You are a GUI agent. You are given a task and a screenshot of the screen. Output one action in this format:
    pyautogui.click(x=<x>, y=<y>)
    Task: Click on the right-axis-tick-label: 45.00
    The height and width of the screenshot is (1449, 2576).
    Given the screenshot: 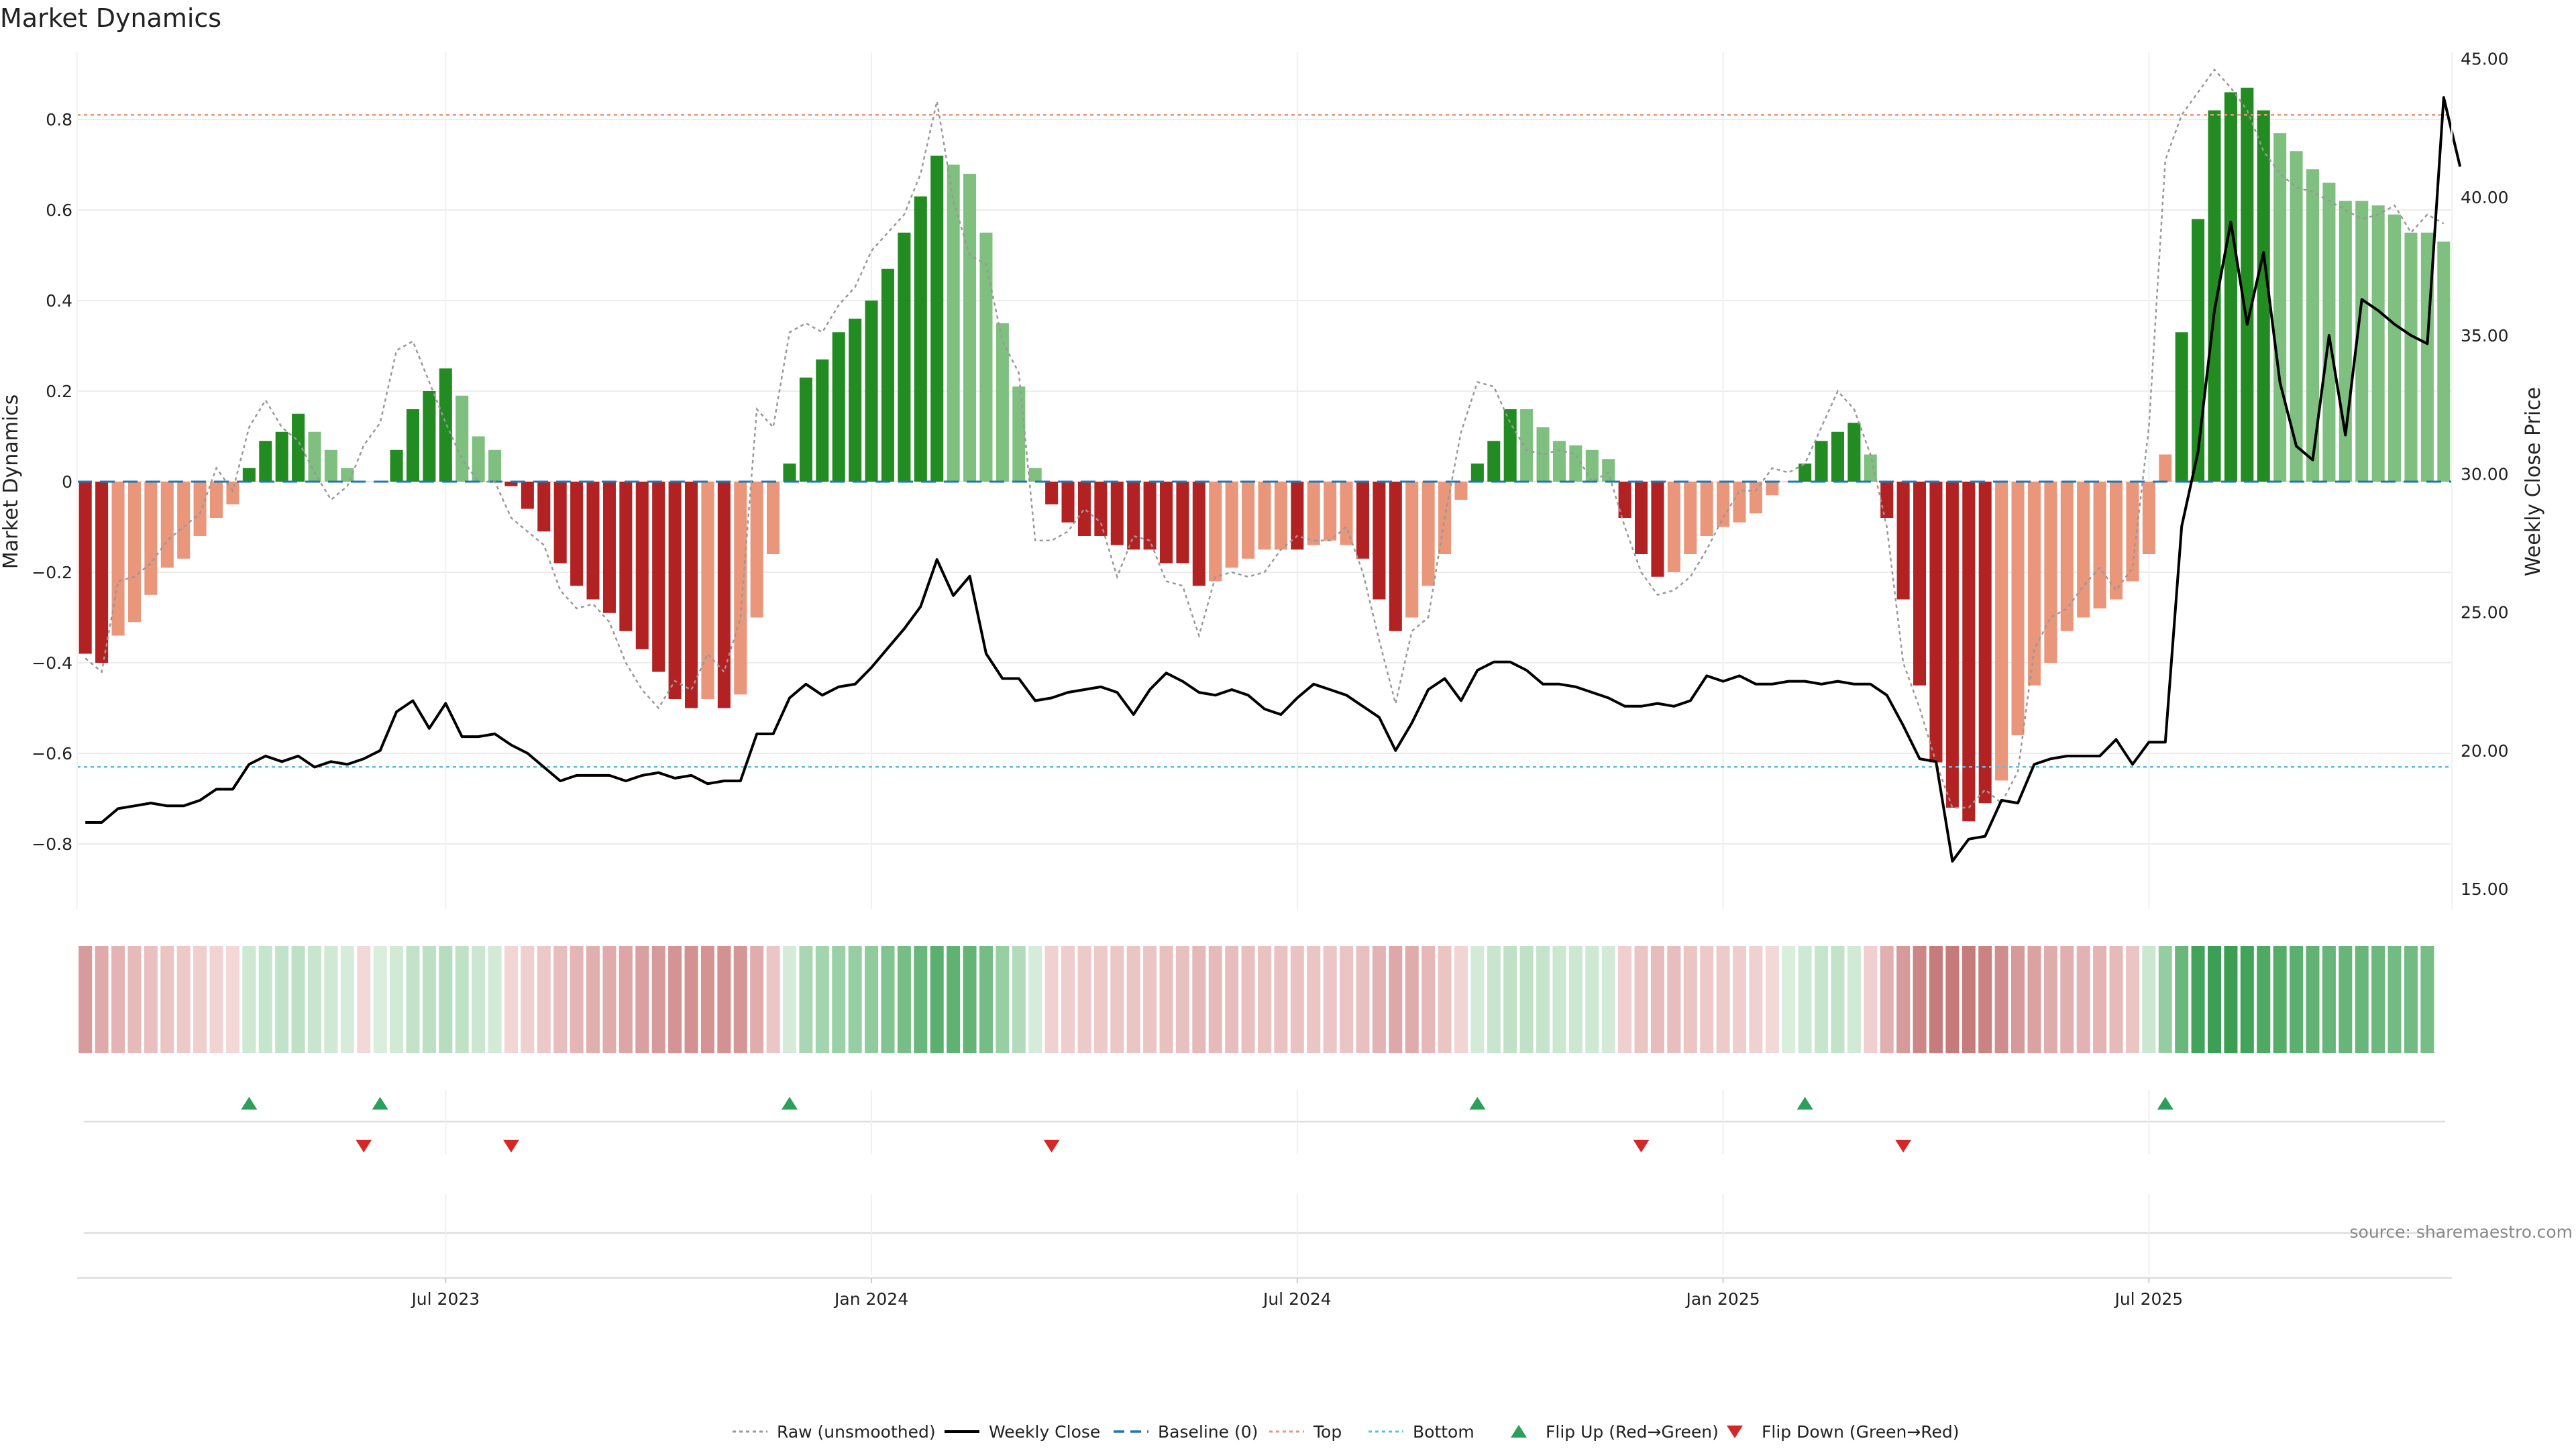 What is the action you would take?
    pyautogui.click(x=2485, y=59)
    